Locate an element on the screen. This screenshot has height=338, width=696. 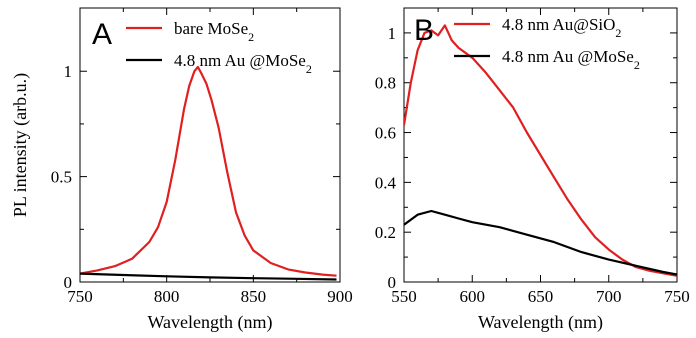
y-tick-label: 0.2 is located at coordinates (385, 232).